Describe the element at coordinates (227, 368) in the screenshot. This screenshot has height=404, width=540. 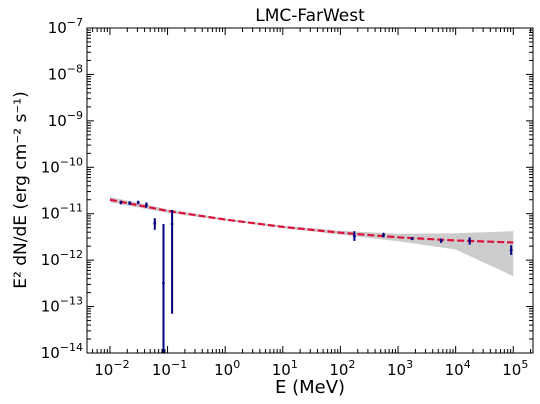
I see `x-tick-label: 10⁰` at that location.